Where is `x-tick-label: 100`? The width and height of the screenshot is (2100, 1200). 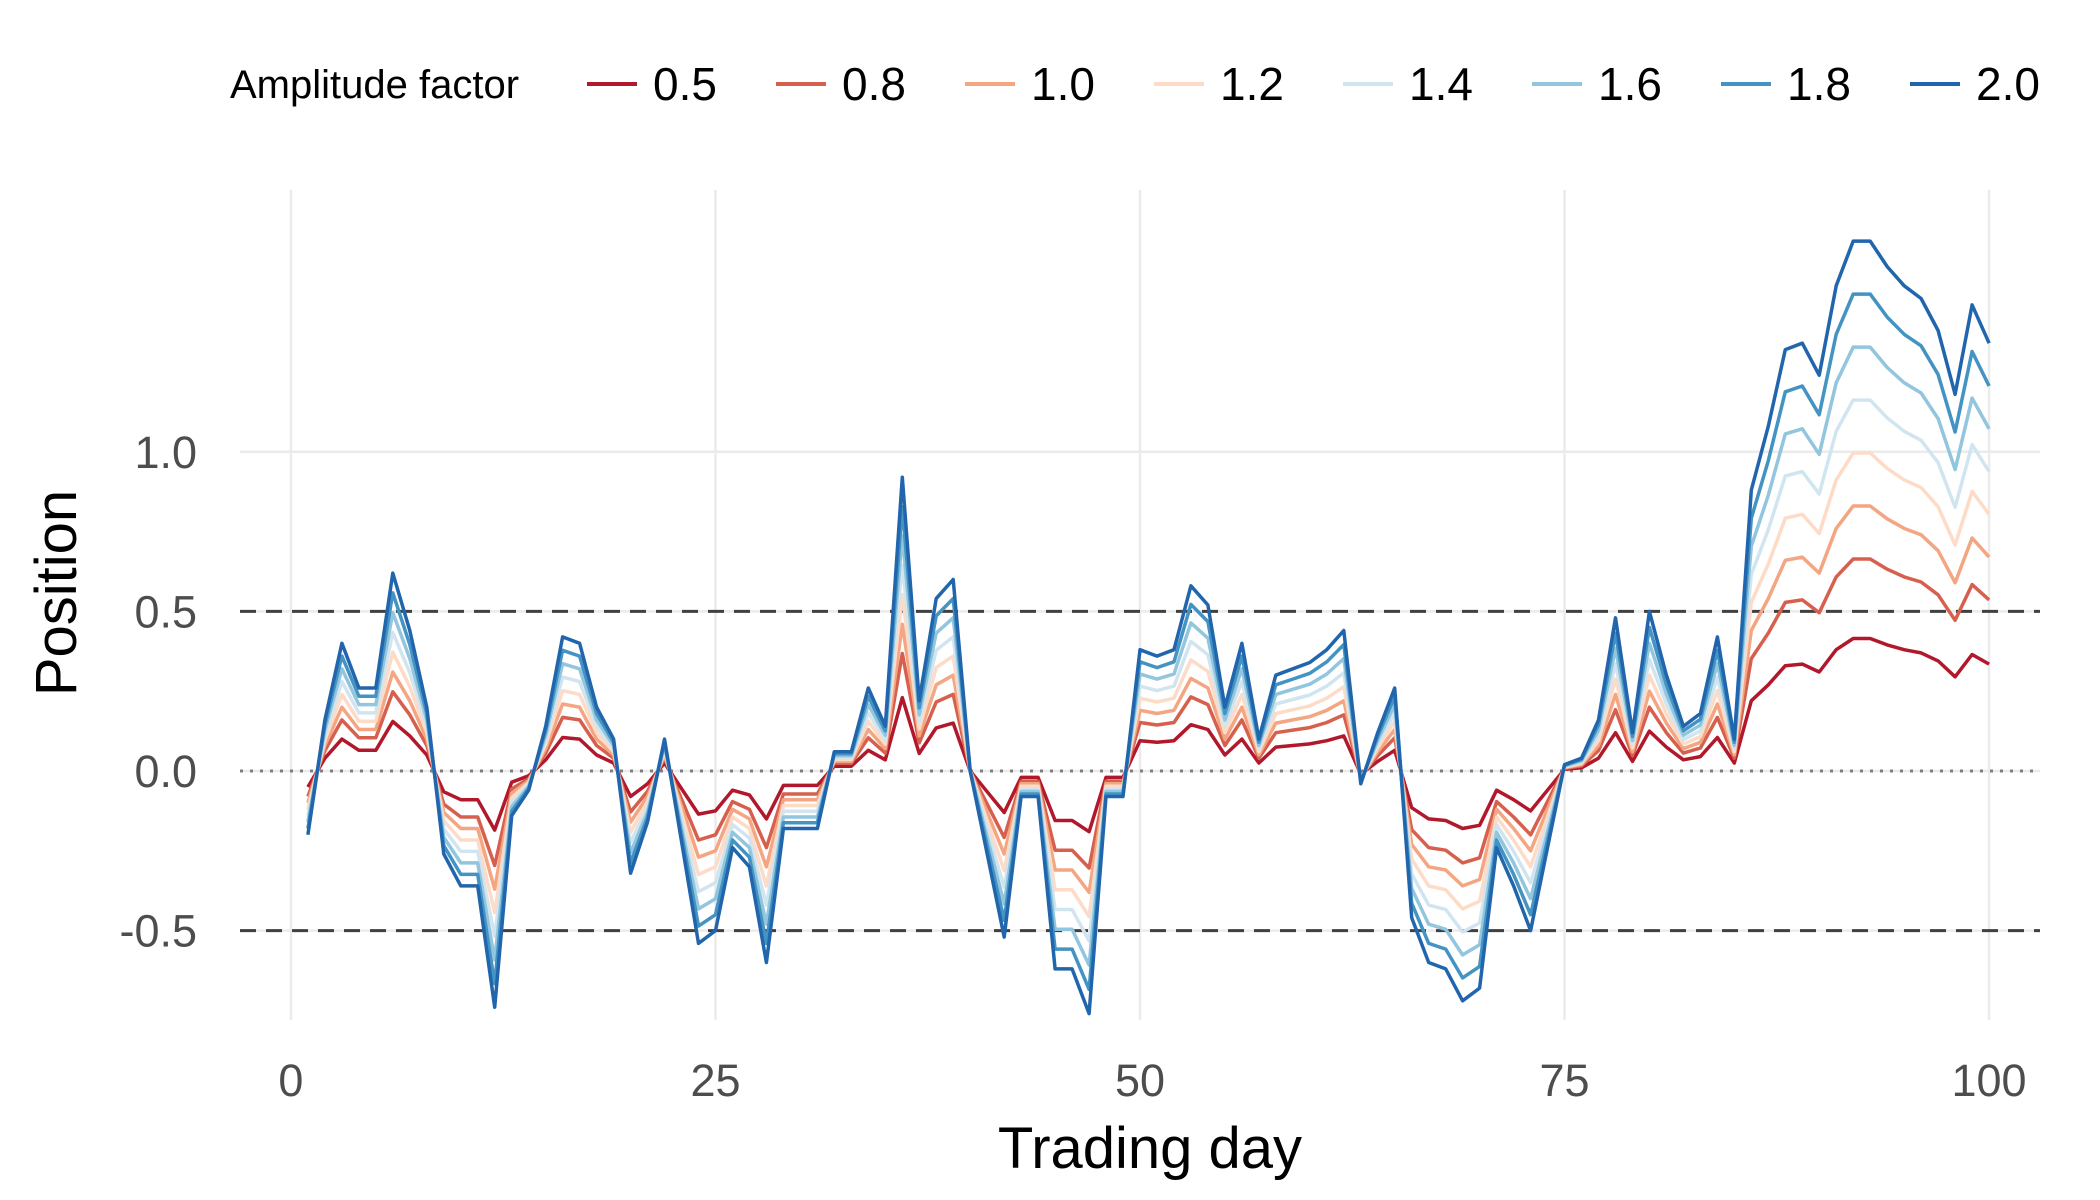 x-tick-label: 100 is located at coordinates (1989, 1080).